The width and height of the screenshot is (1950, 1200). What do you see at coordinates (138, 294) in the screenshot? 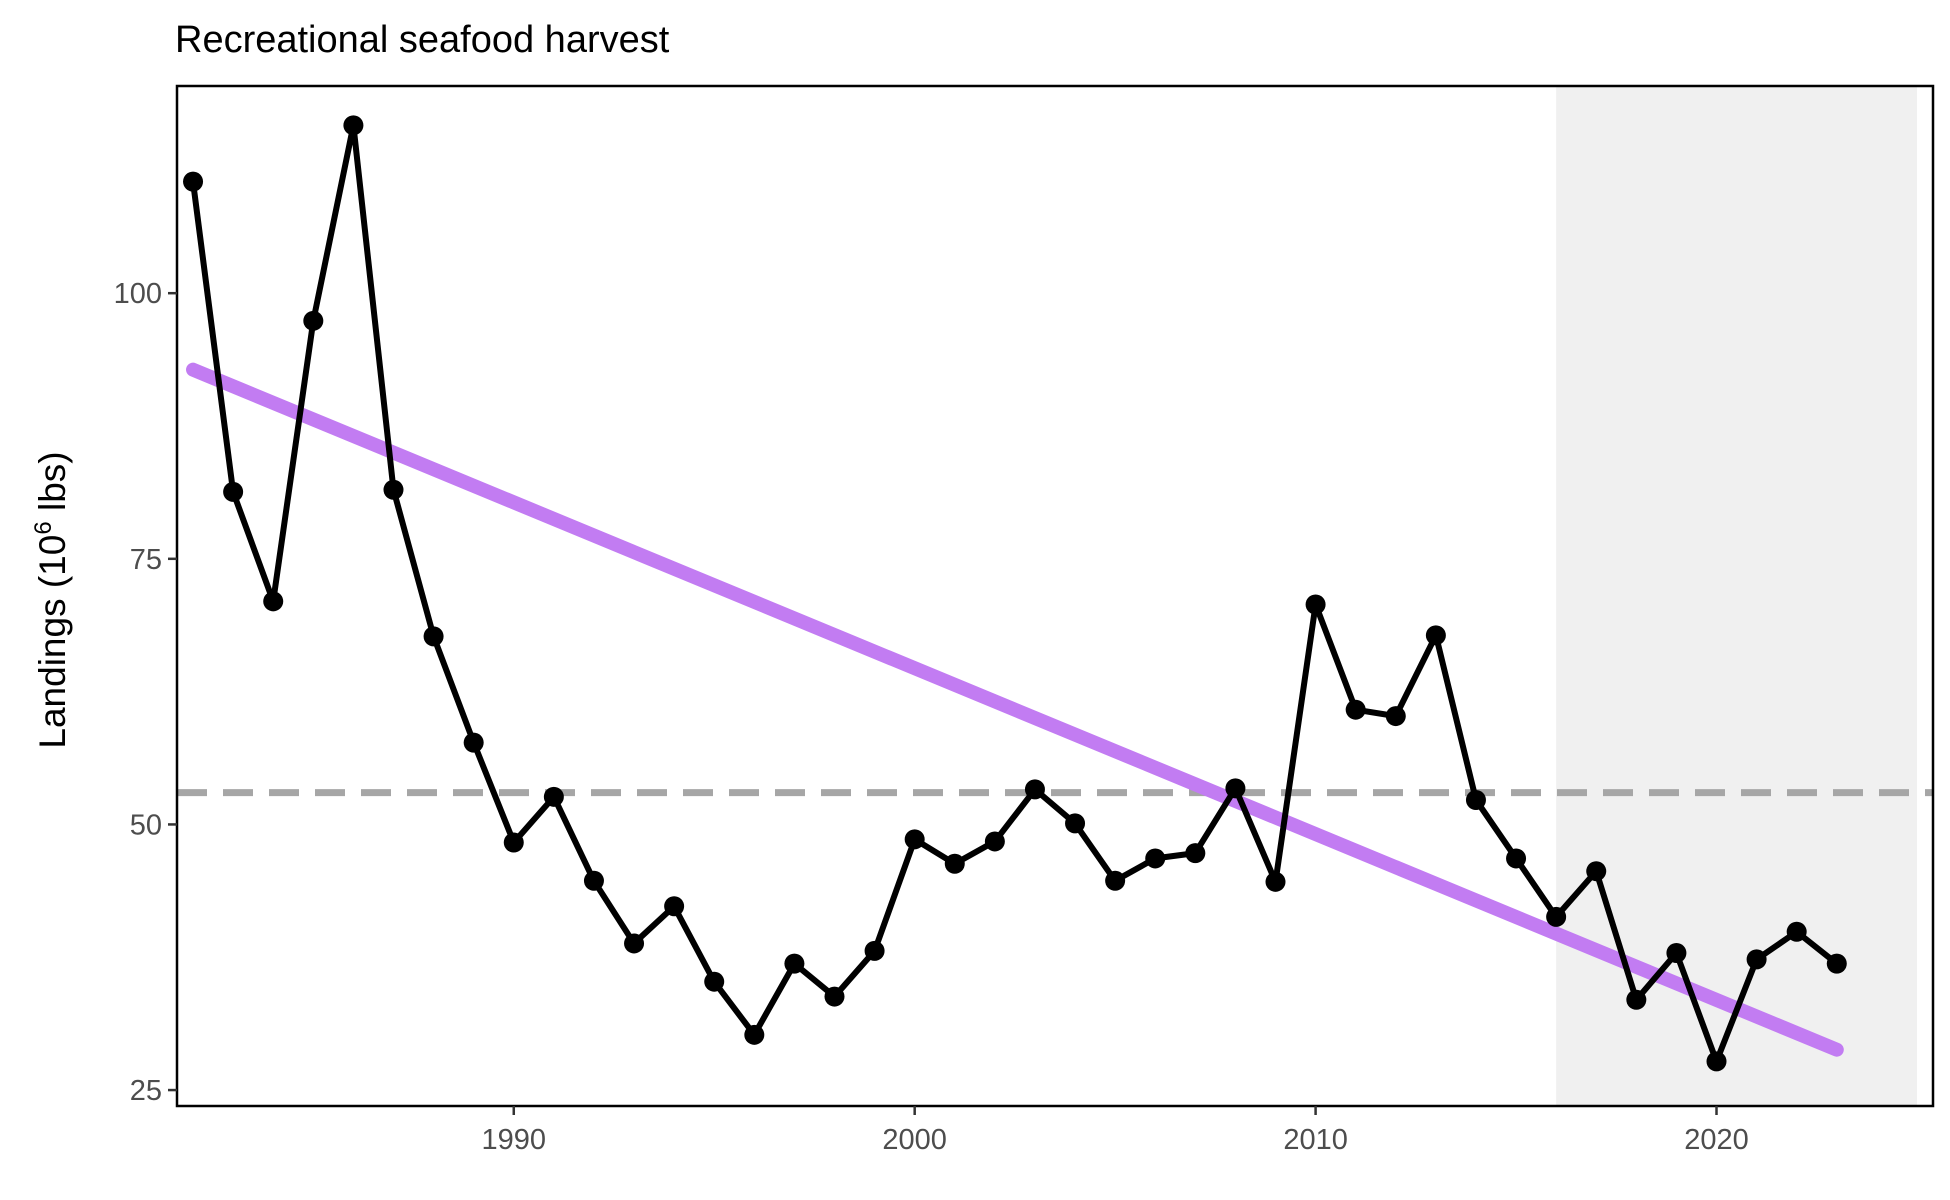
I see `y-tick-label: 100` at bounding box center [138, 294].